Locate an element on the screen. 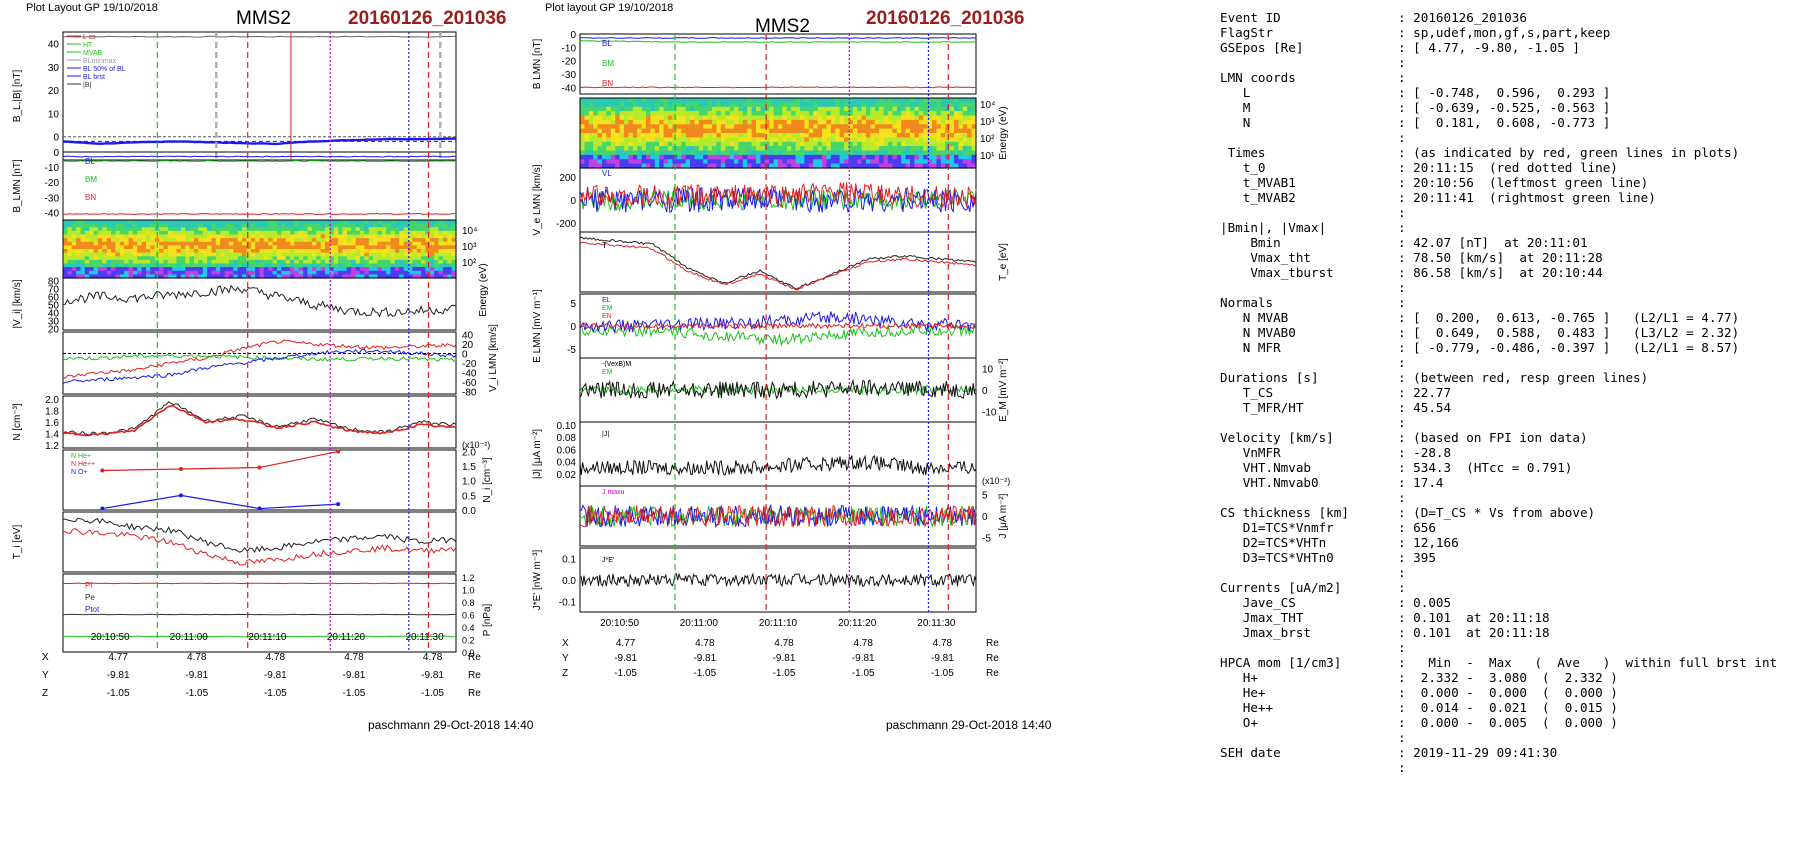  summary-row: t_MVAB1: 20:10:56 (leftmost green line) is located at coordinates (1498, 182).